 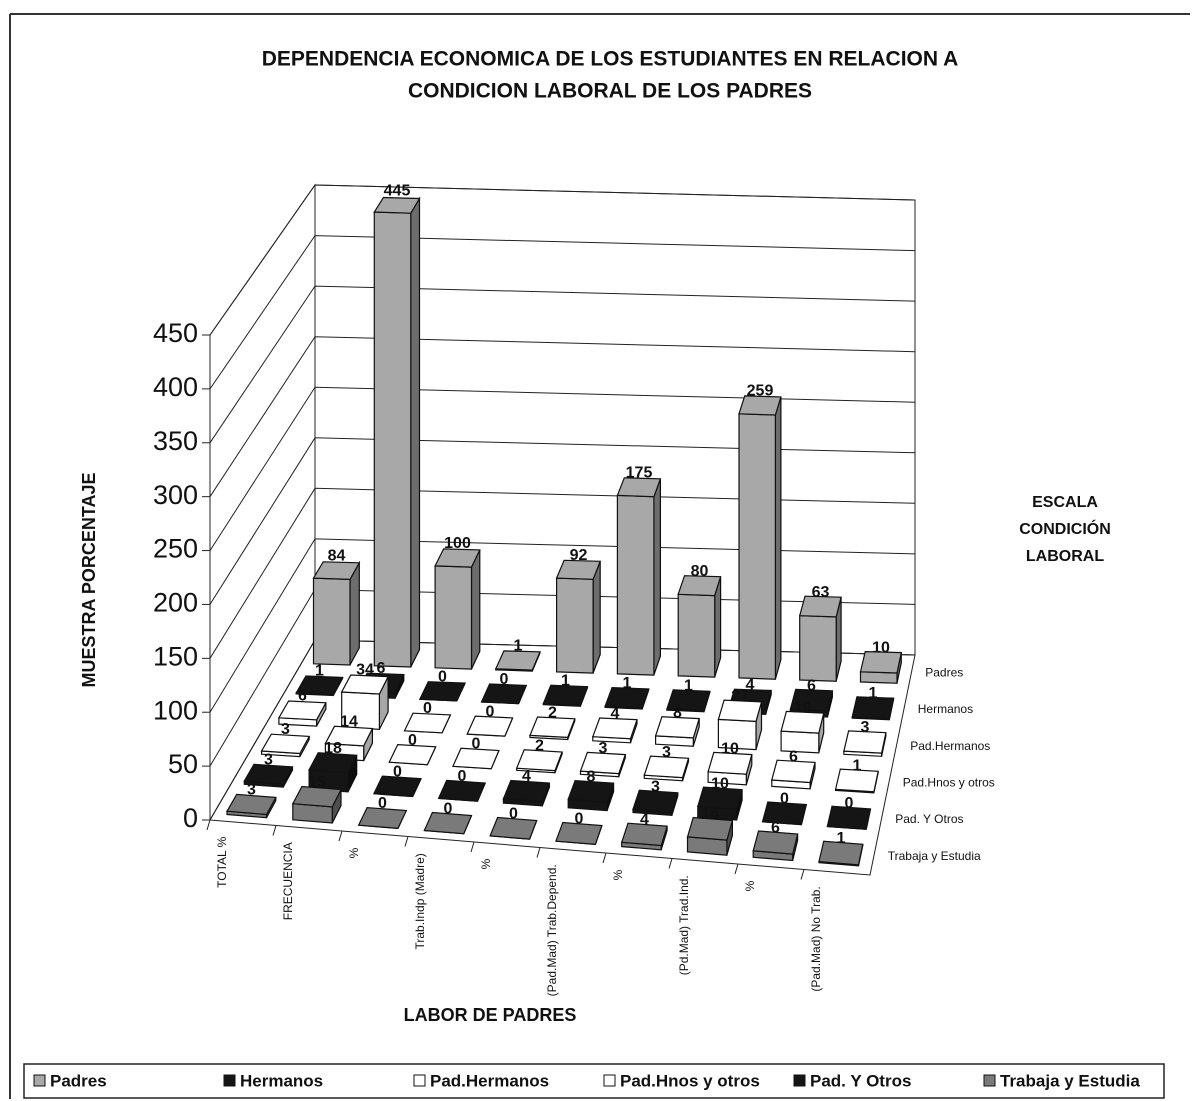 What do you see at coordinates (552, 930) in the screenshot?
I see `x-tick-label: (Pad.Mad) Trab.Depend.` at bounding box center [552, 930].